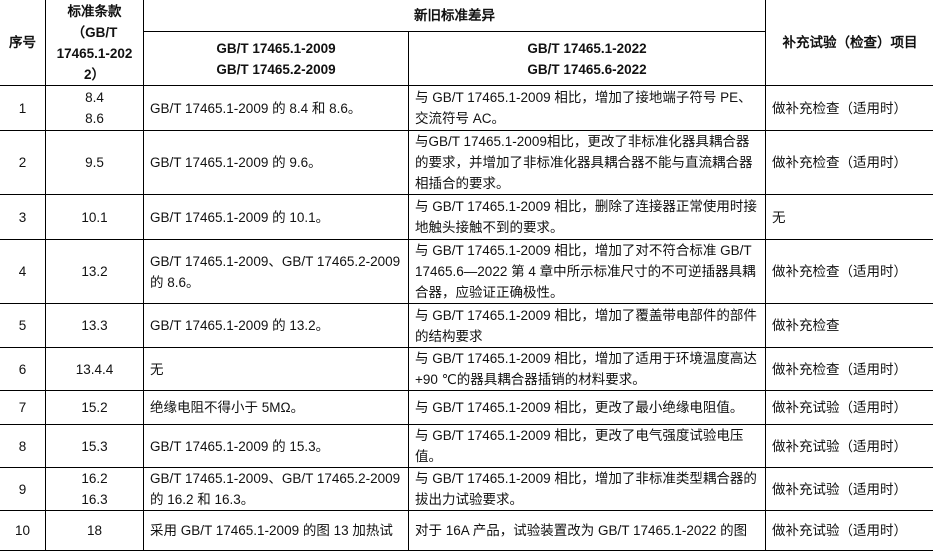 This screenshot has height=551, width=933. I want to click on header-new-std: GB/T 17465.1-2022 GB/T 17465.6-2022, so click(587, 59).